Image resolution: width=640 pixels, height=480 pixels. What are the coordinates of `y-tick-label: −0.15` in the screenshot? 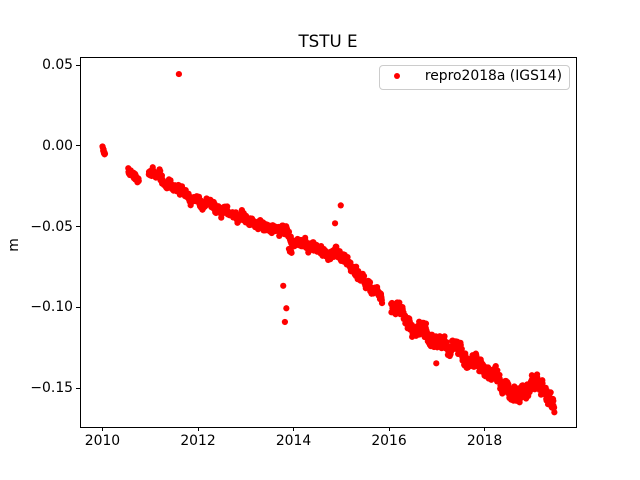 It's located at (51, 388).